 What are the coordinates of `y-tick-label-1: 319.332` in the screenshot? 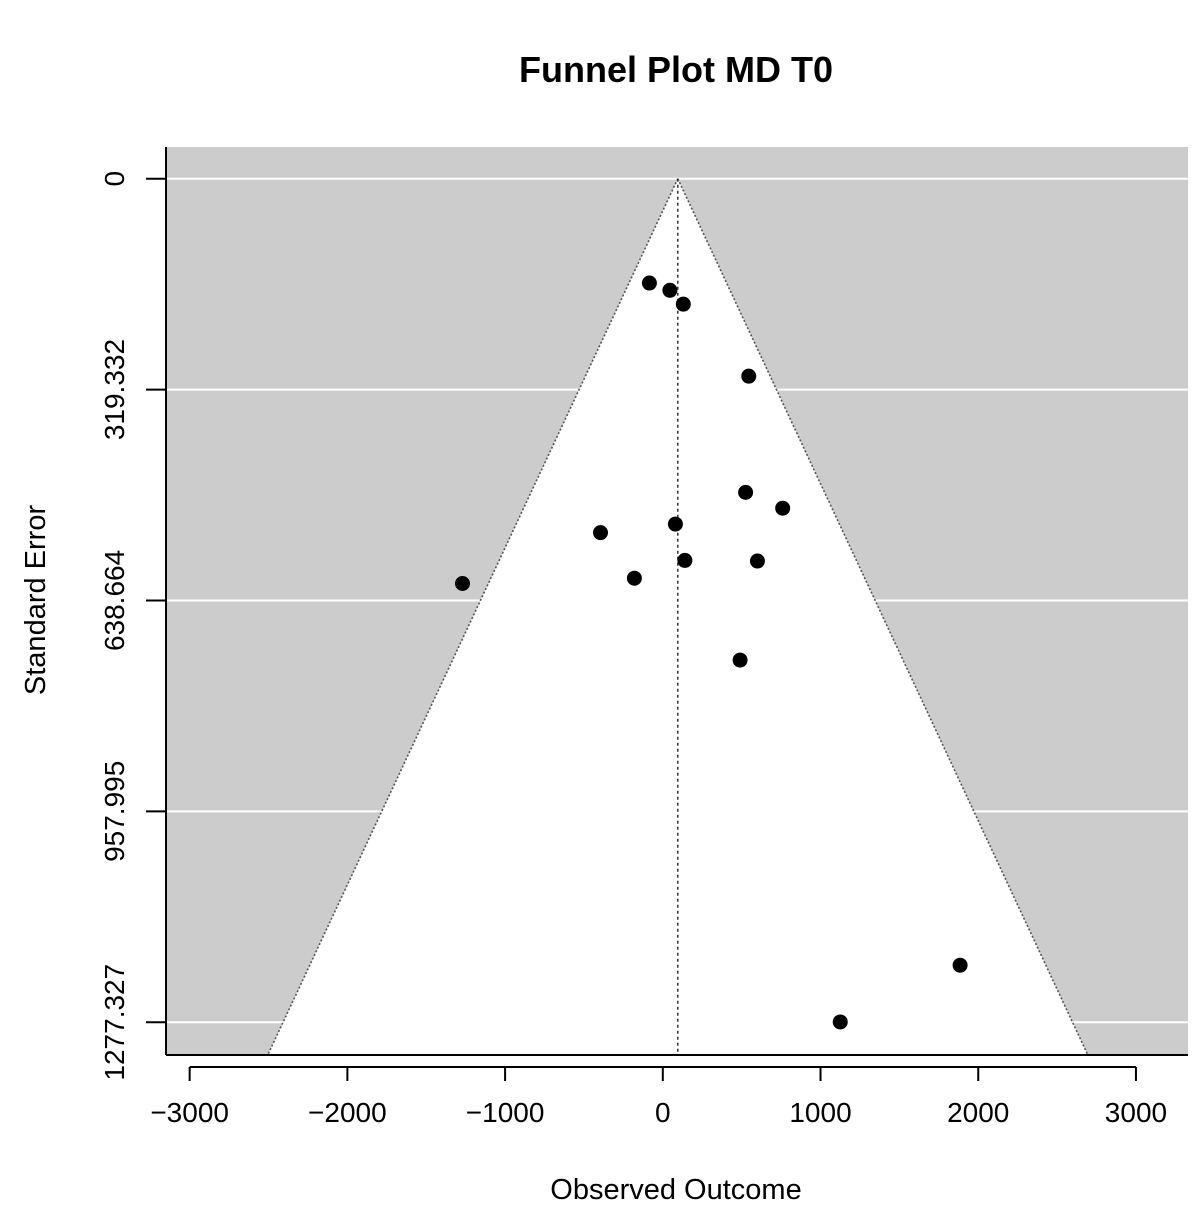 It's located at (114, 389).